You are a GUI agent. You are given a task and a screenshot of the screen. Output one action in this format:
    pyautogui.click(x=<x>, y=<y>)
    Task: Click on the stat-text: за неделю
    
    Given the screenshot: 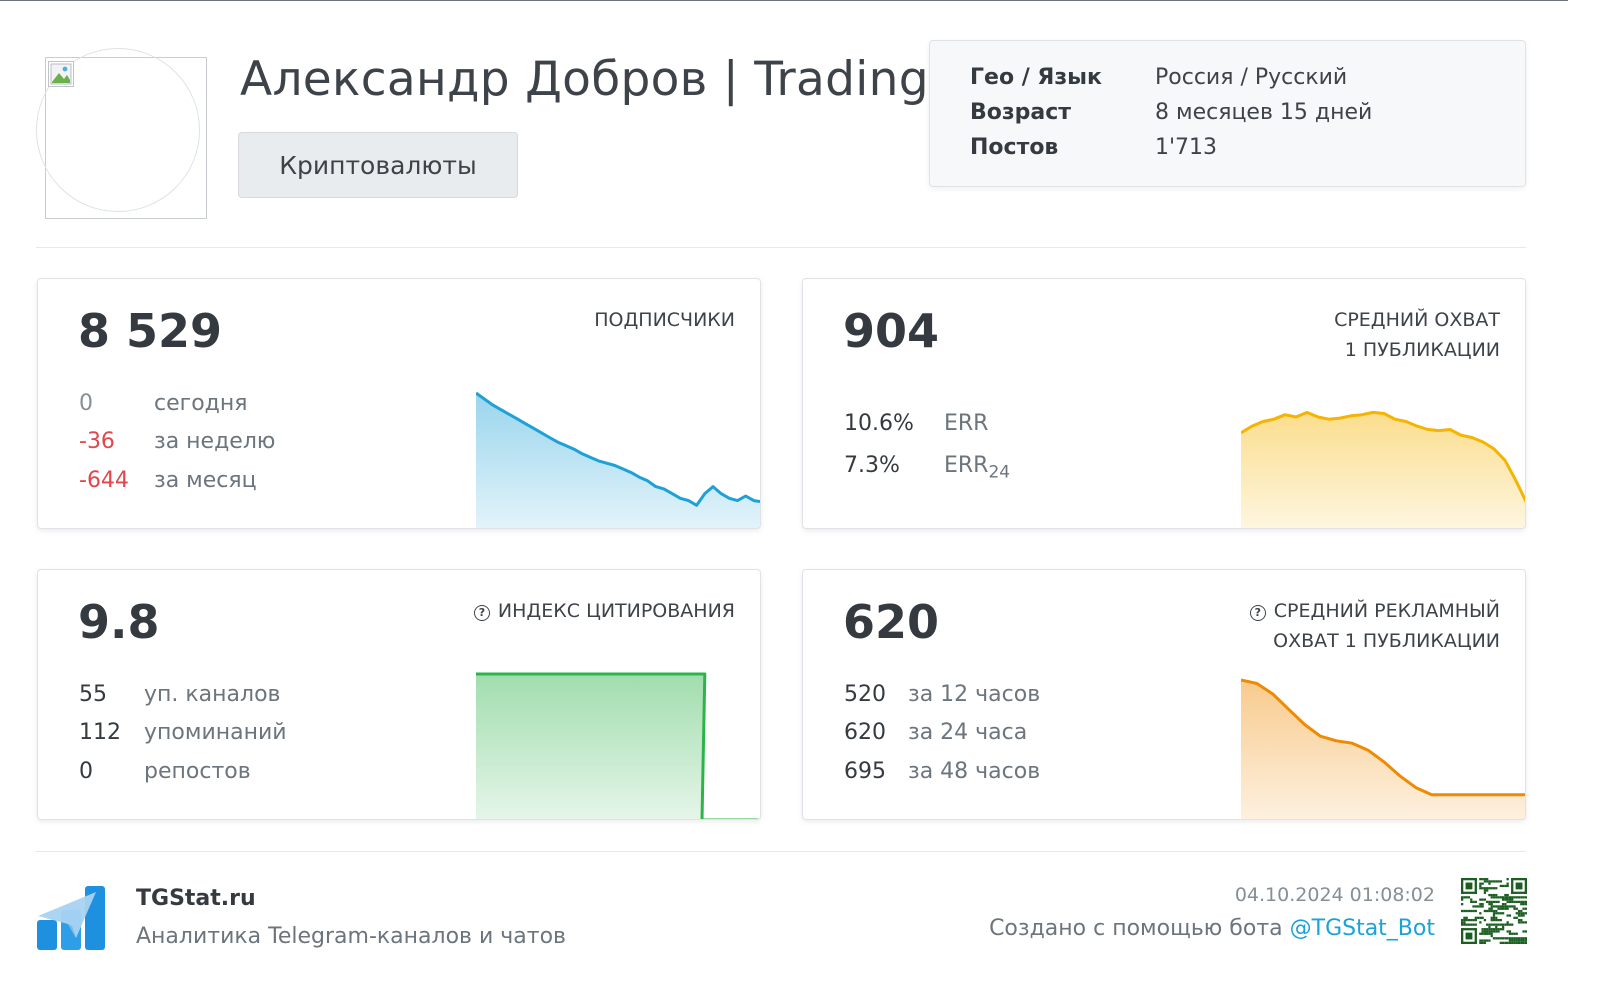 What is the action you would take?
    pyautogui.click(x=215, y=441)
    